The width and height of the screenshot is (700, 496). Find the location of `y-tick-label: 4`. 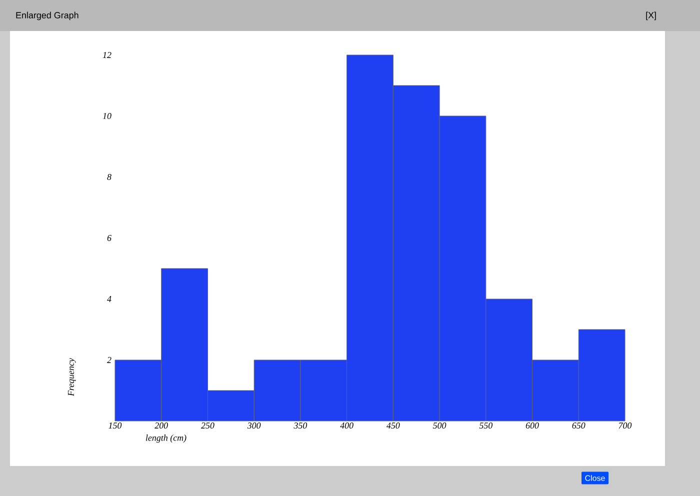

y-tick-label: 4 is located at coordinates (109, 299).